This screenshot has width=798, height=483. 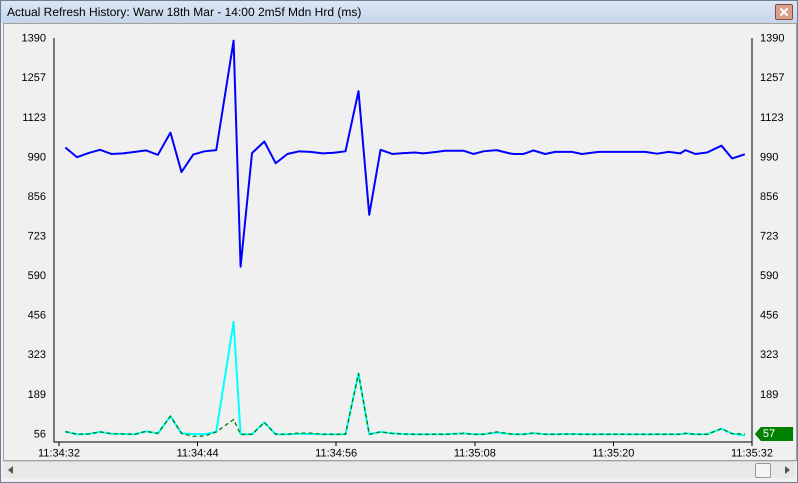 I want to click on y2-tick-label: 189, so click(x=769, y=394).